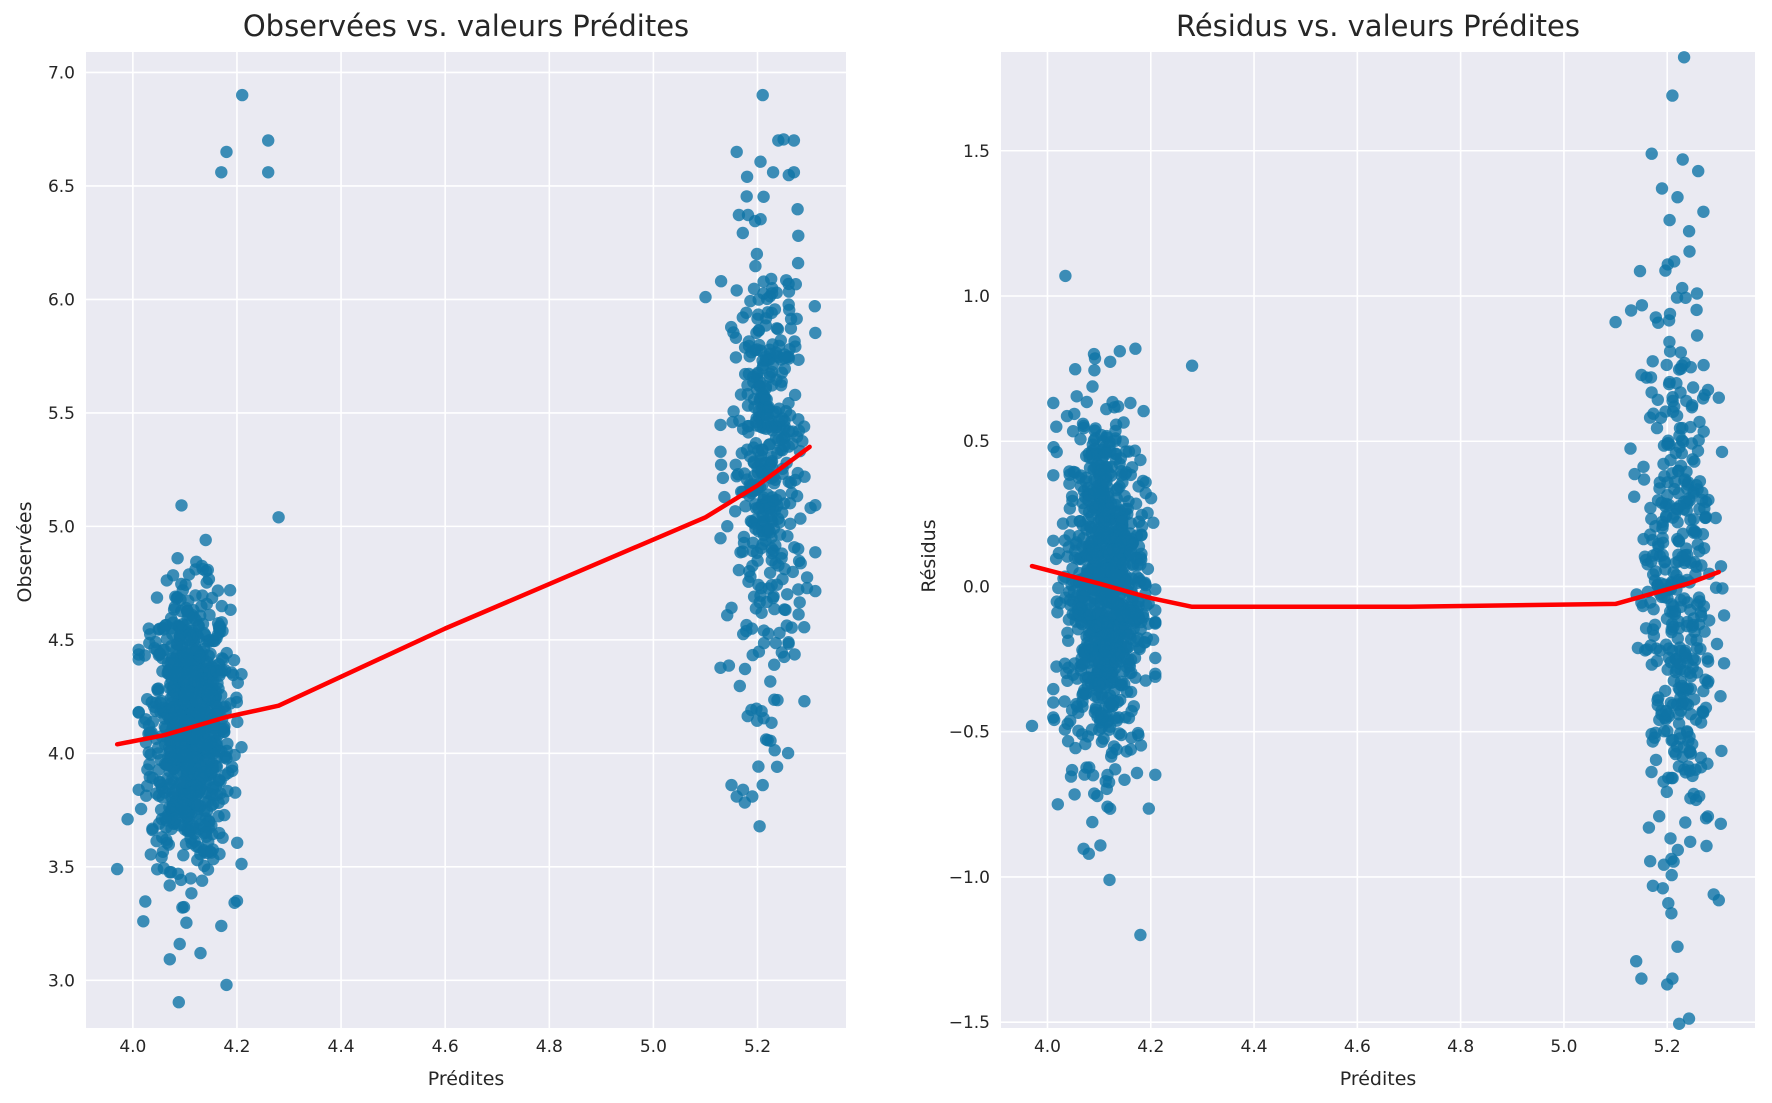  What do you see at coordinates (61, 414) in the screenshot?
I see `y-tick-label: 5.5` at bounding box center [61, 414].